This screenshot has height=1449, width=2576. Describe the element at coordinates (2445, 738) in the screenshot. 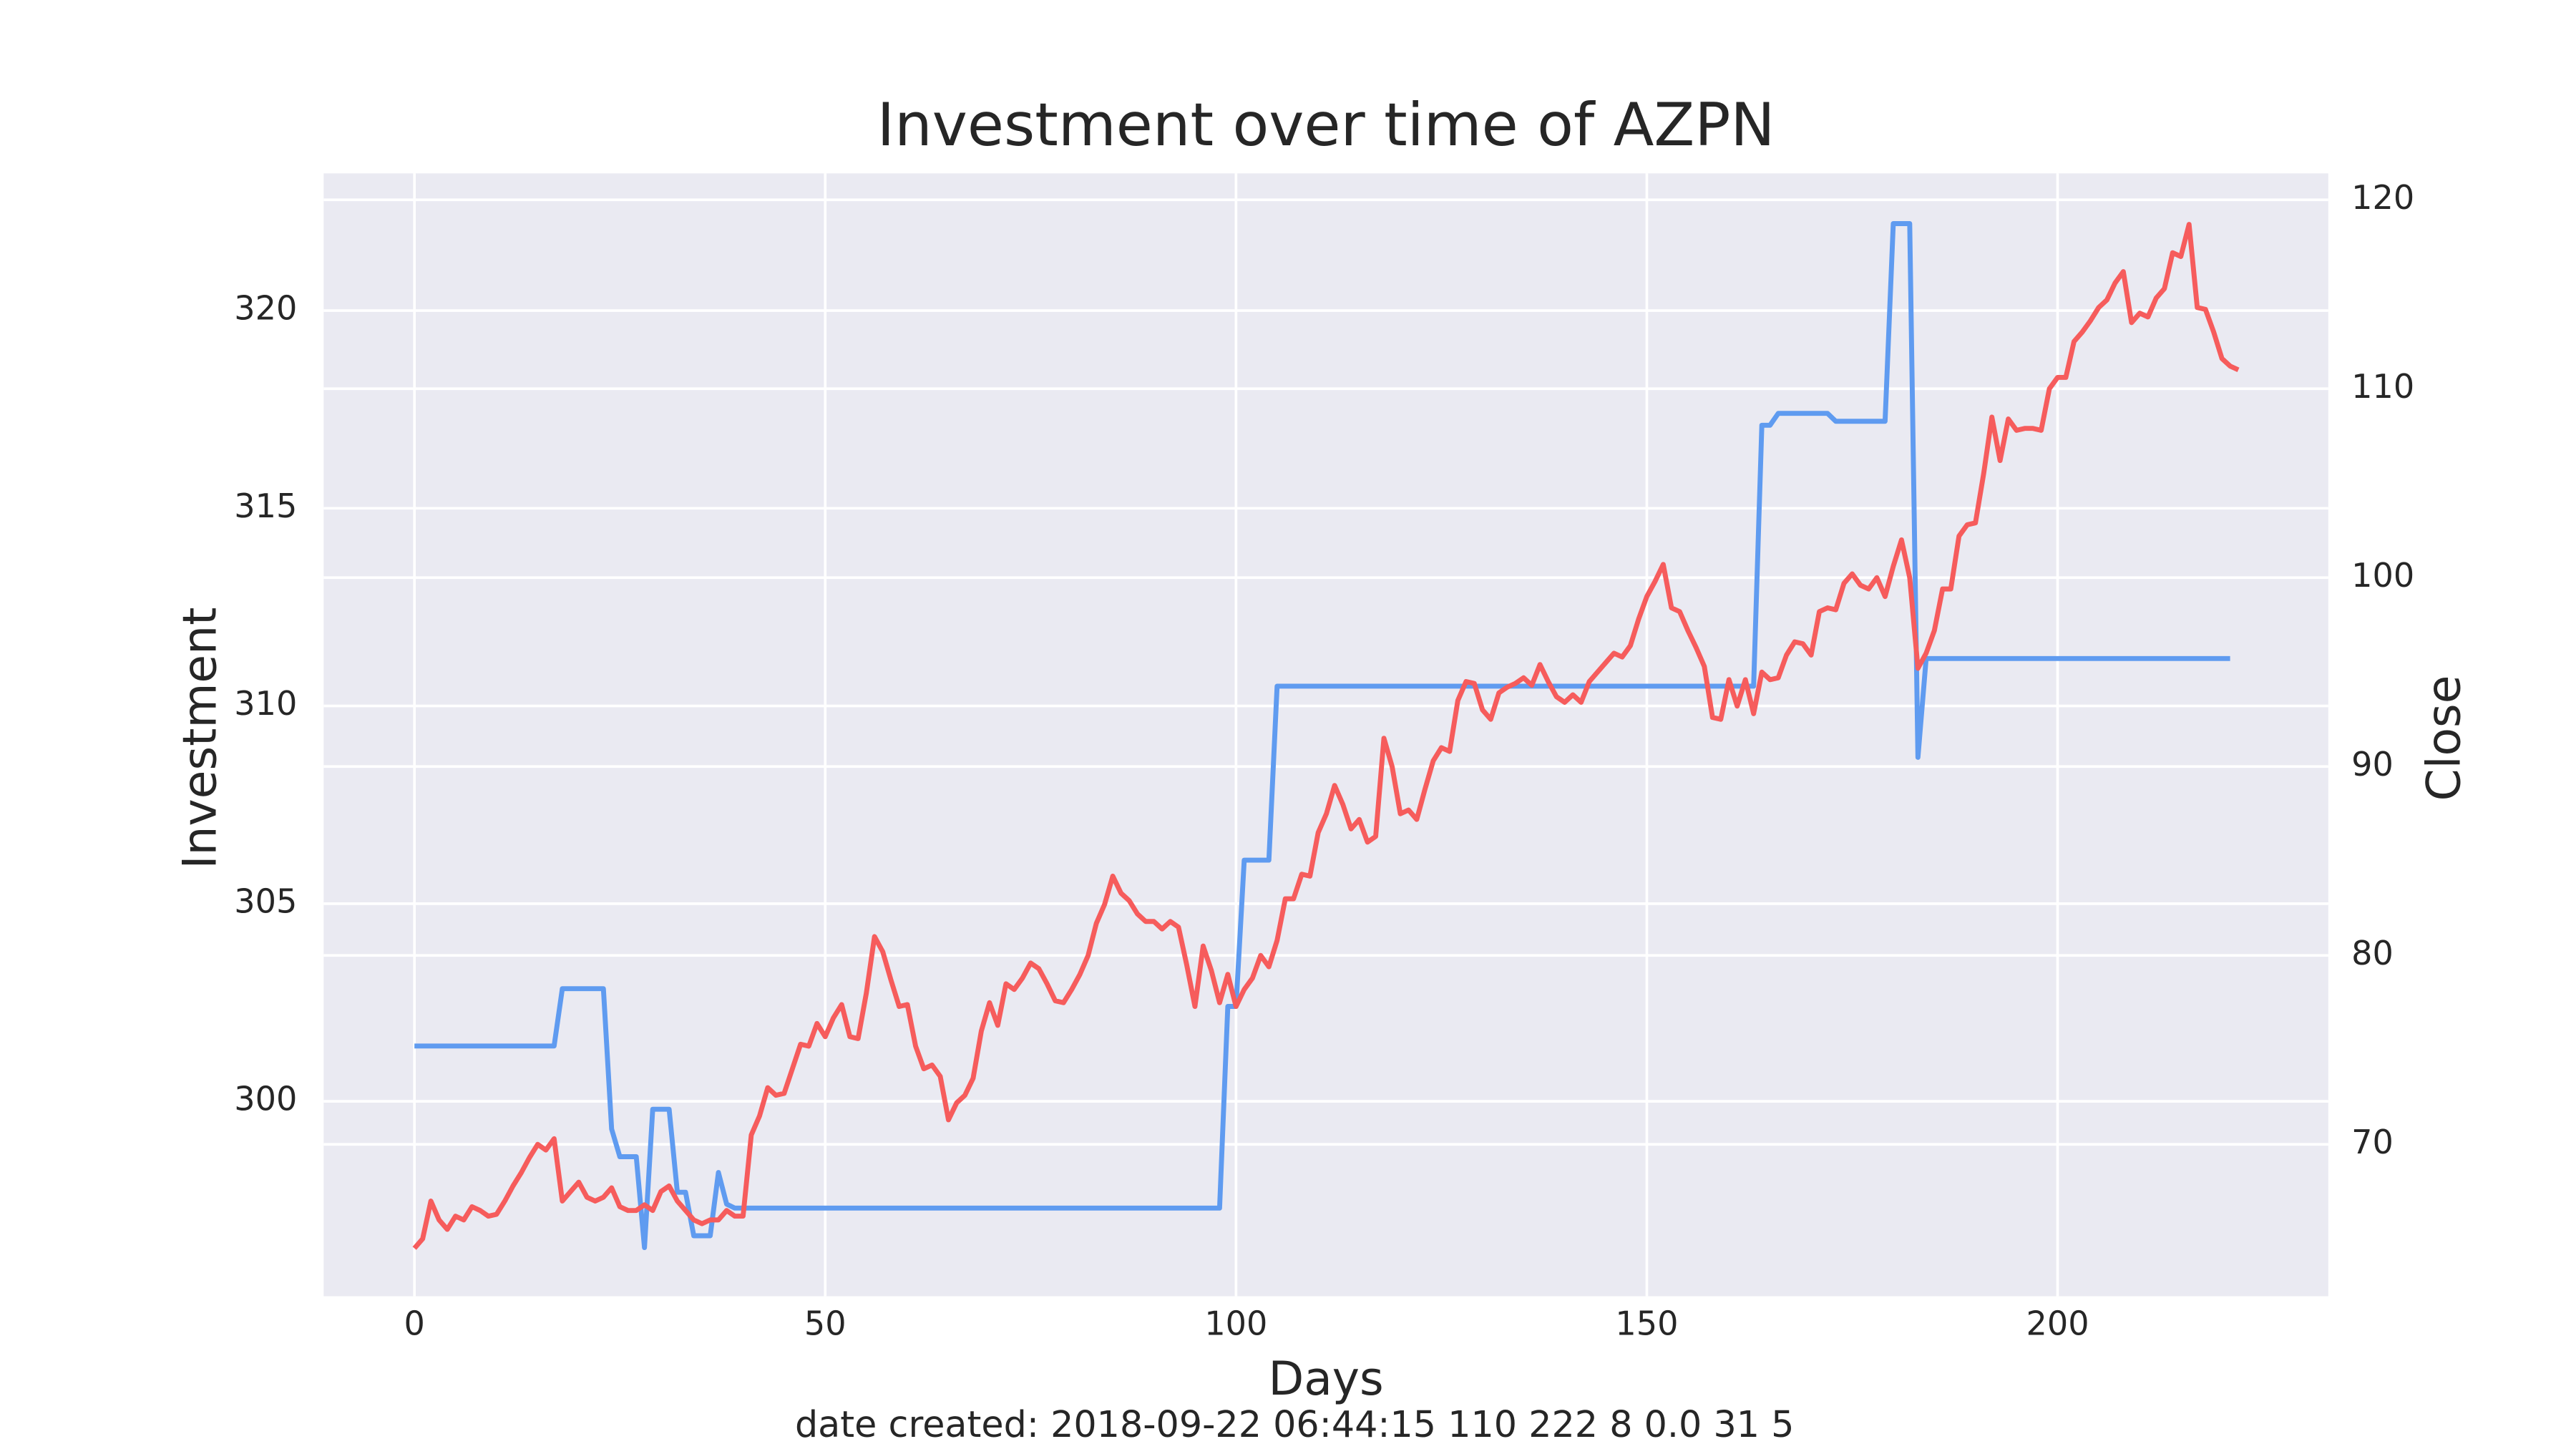

I see `y2-axis-label: Close` at that location.